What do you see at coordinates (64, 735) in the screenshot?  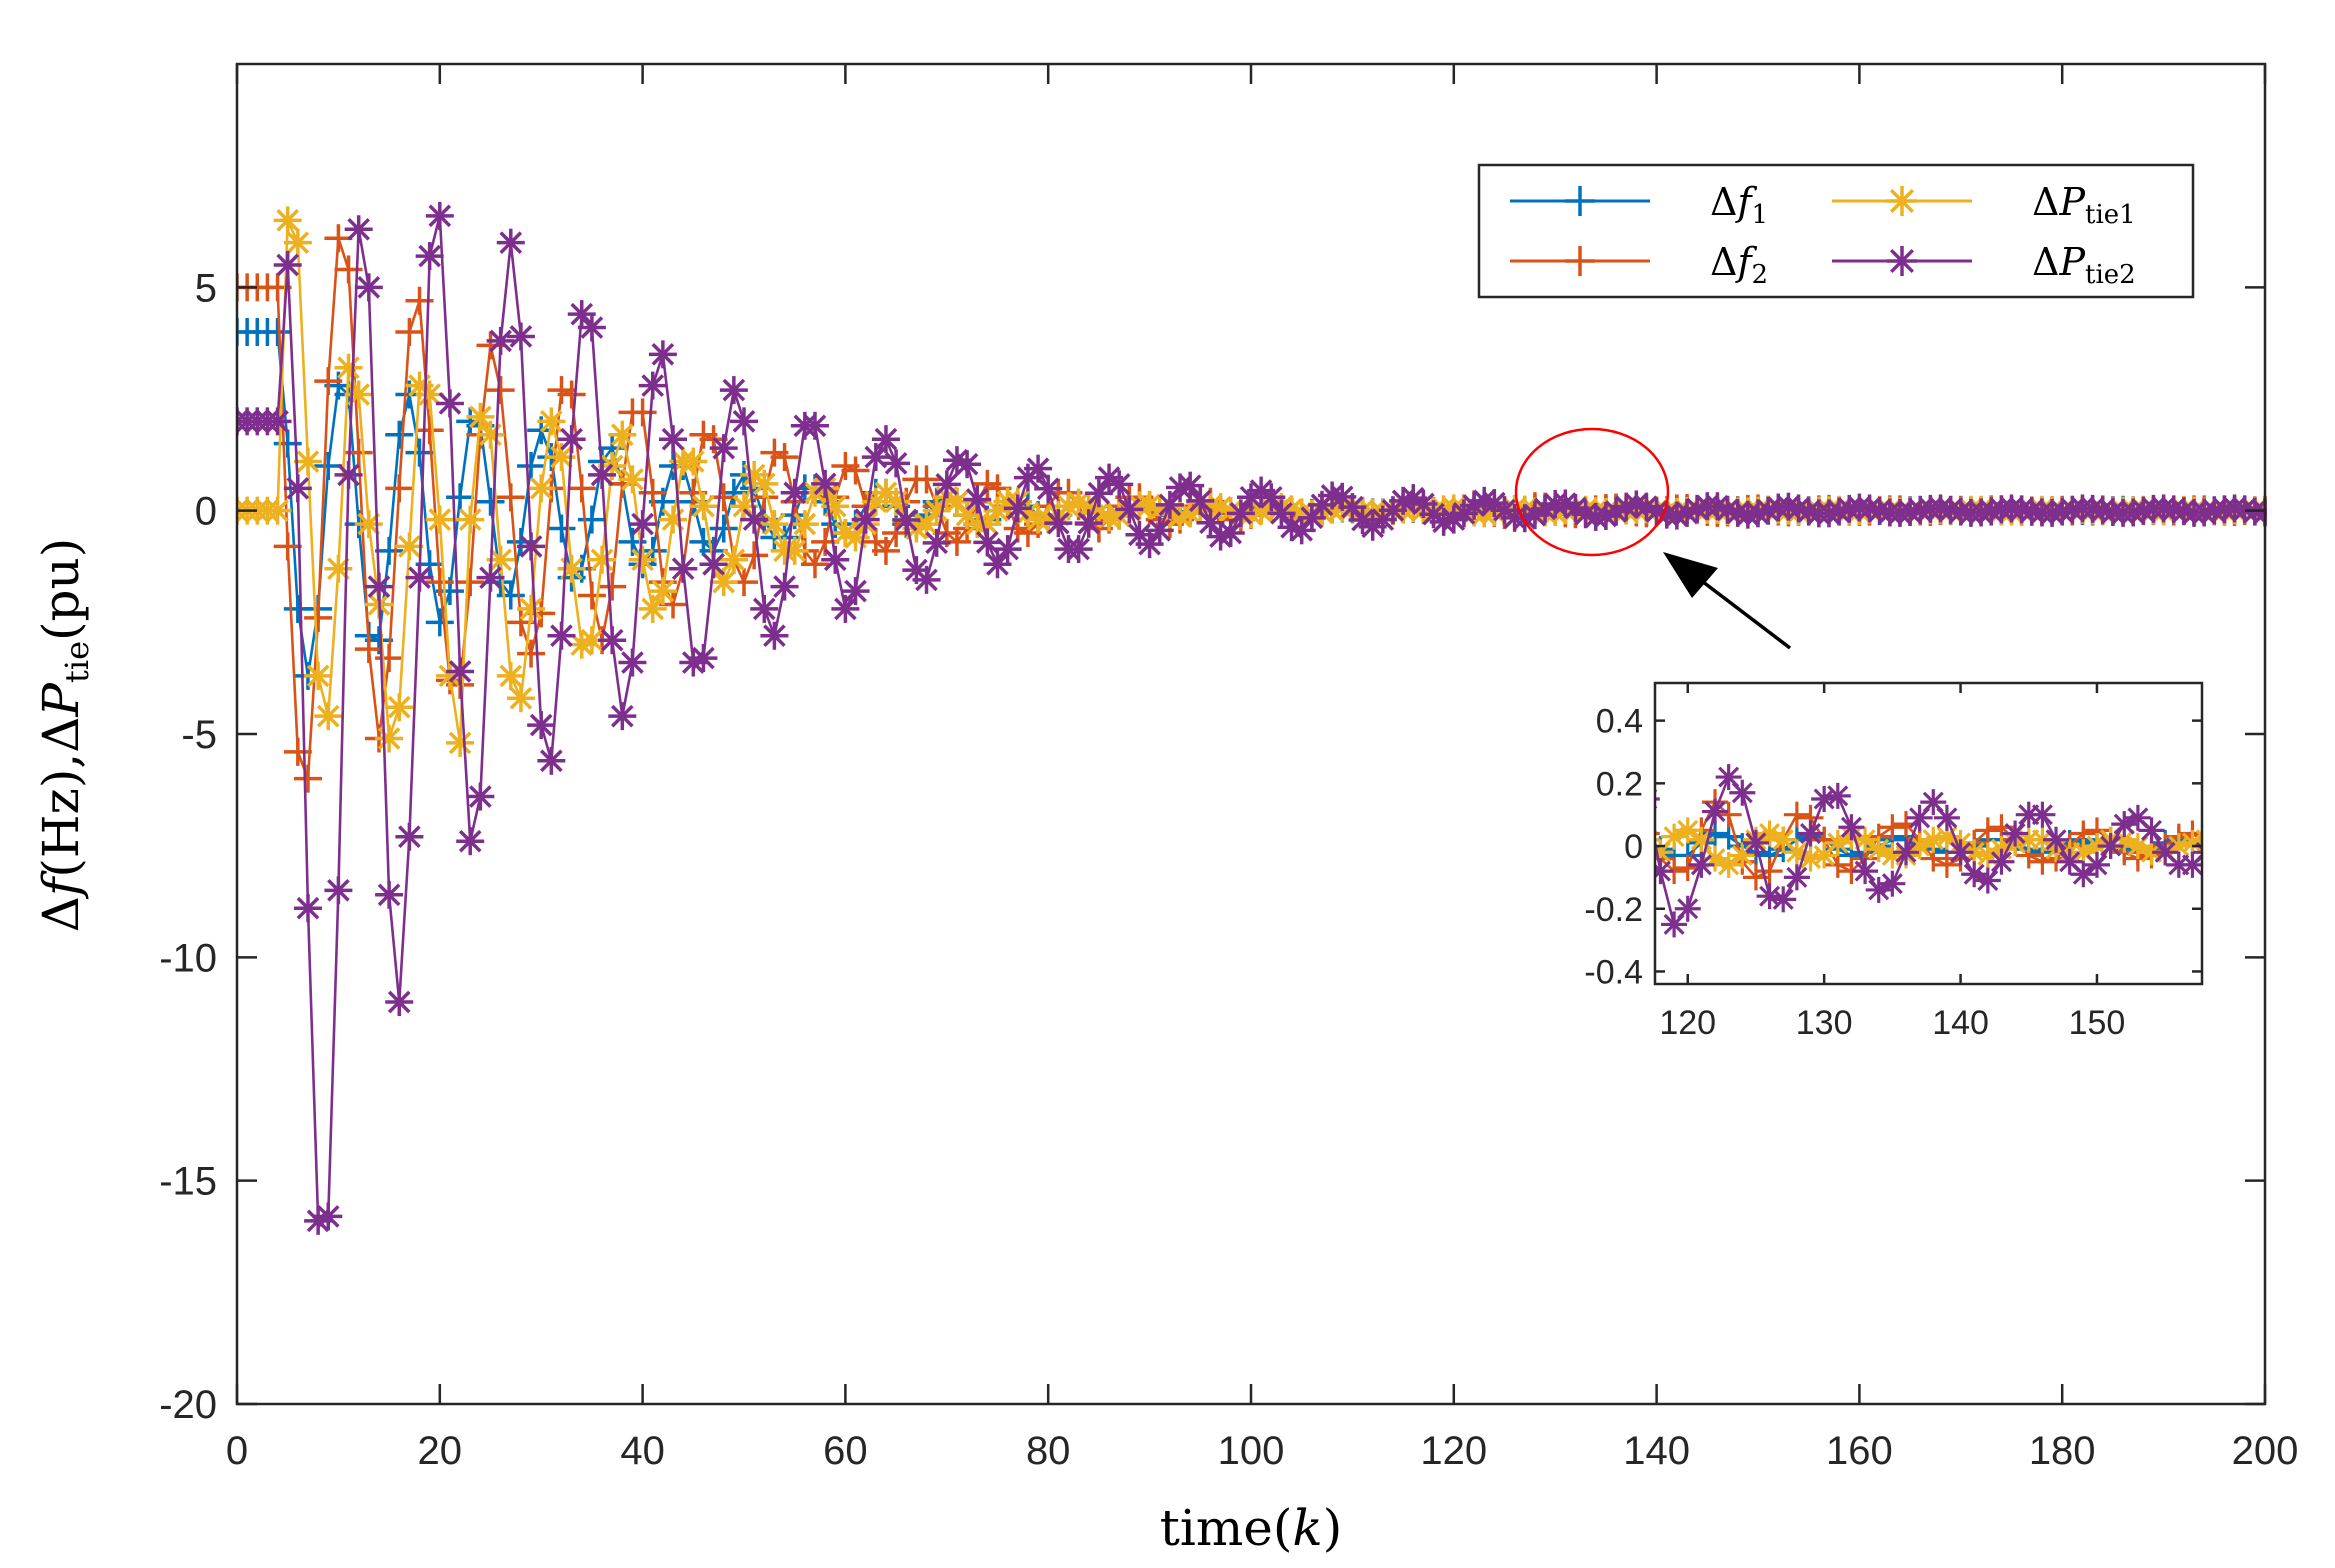 I see `y-axis-label: Δf(Hz),ΔPtie(pu)` at bounding box center [64, 735].